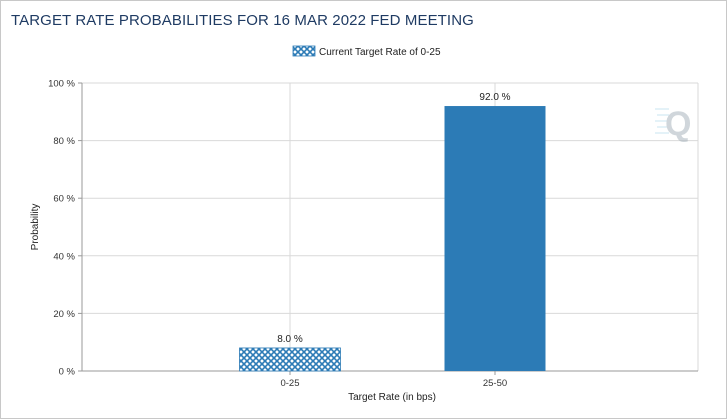  I want to click on y-tick-label: 80 %, so click(64, 141).